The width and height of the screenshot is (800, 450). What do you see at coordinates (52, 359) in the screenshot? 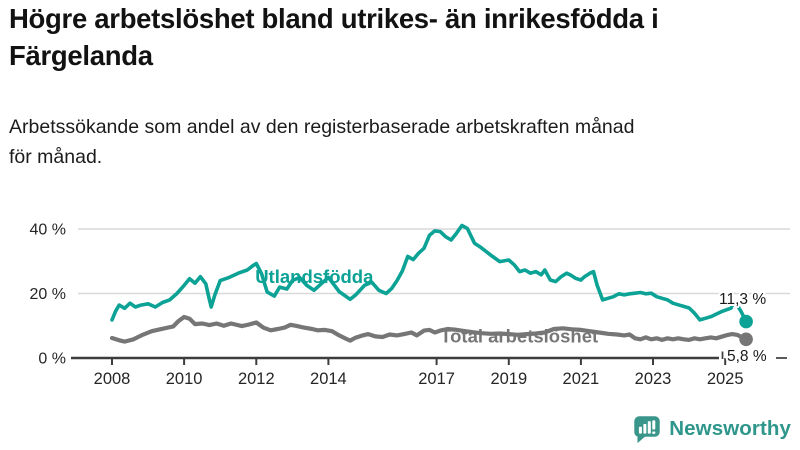
I see `svg-text: 0 %` at bounding box center [52, 359].